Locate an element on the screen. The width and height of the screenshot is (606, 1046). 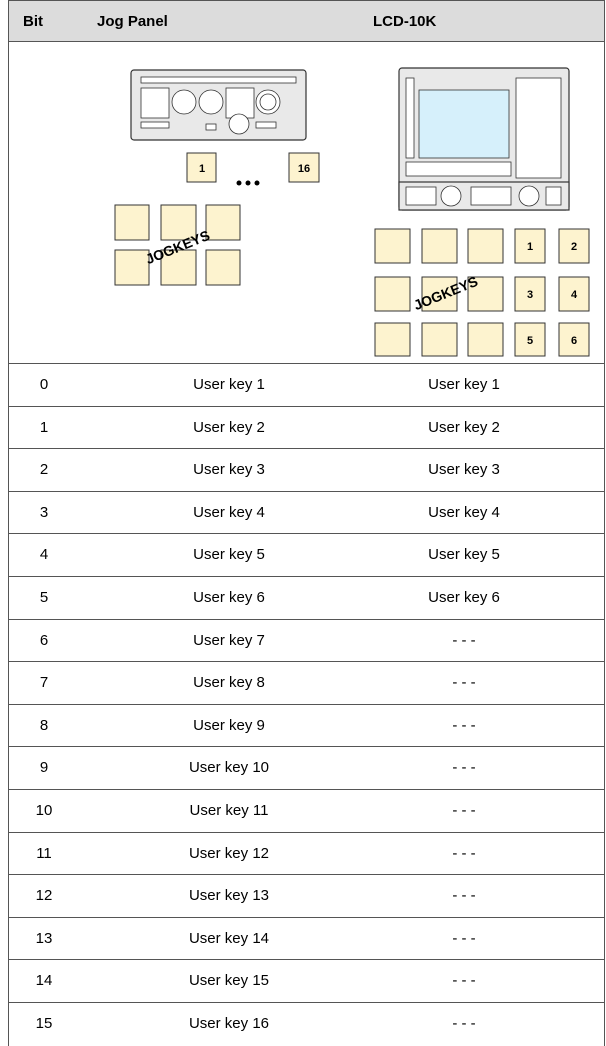
jog-keys is located at coordinates (217, 219).